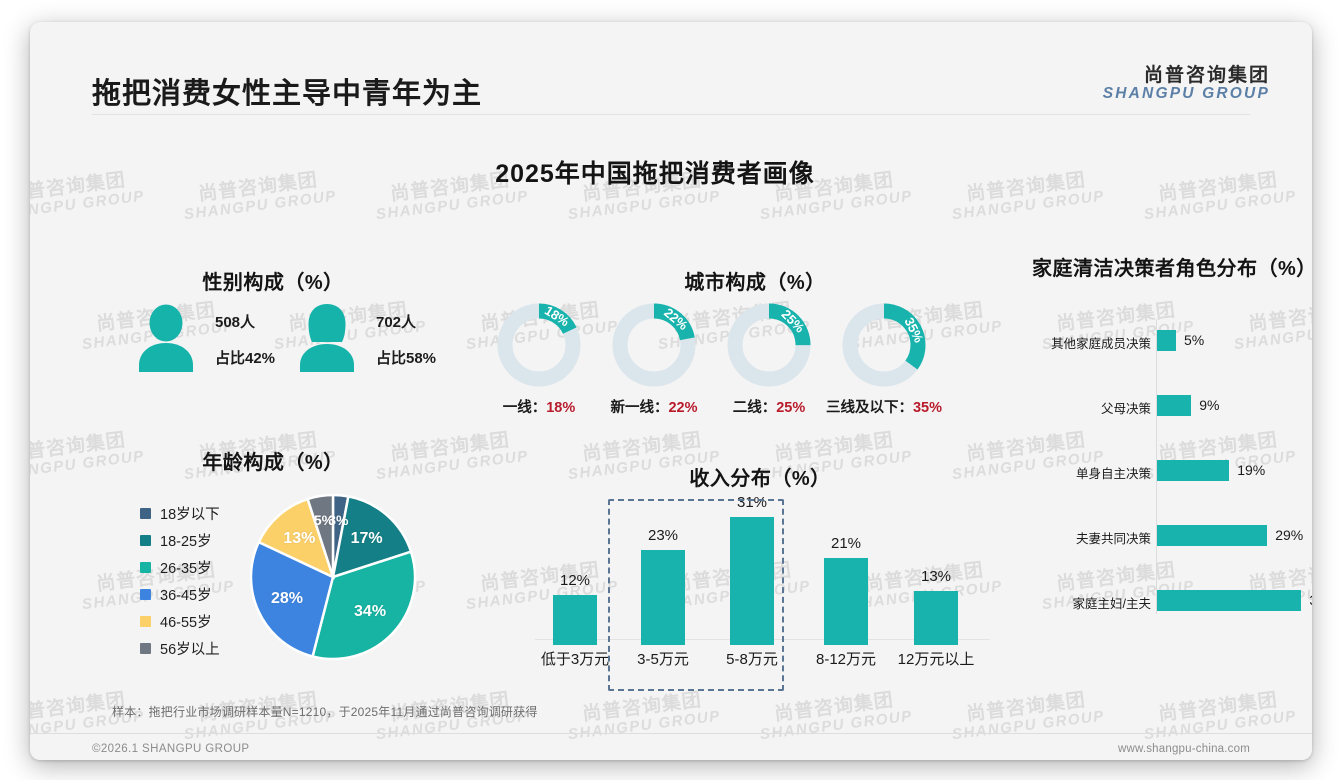 The image size is (1340, 780). What do you see at coordinates (663, 535) in the screenshot?
I see `income-bar-value: 23%` at bounding box center [663, 535].